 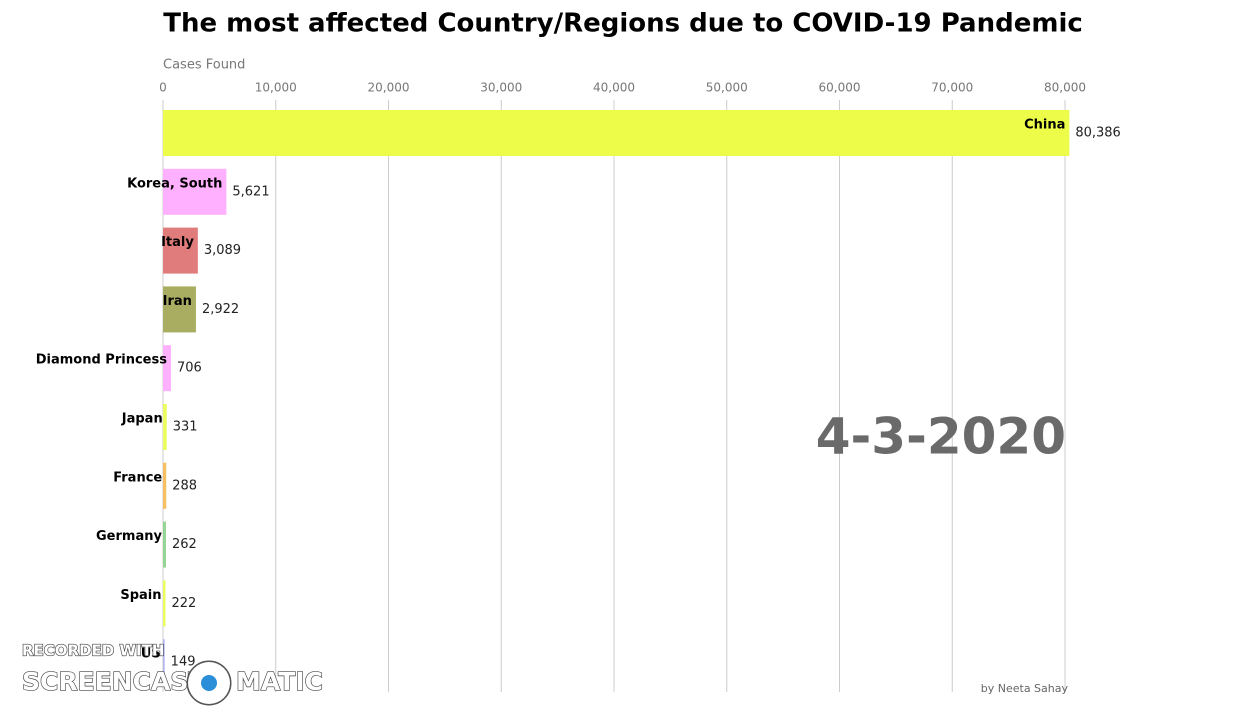 What do you see at coordinates (183, 662) in the screenshot?
I see `value-label: 149` at bounding box center [183, 662].